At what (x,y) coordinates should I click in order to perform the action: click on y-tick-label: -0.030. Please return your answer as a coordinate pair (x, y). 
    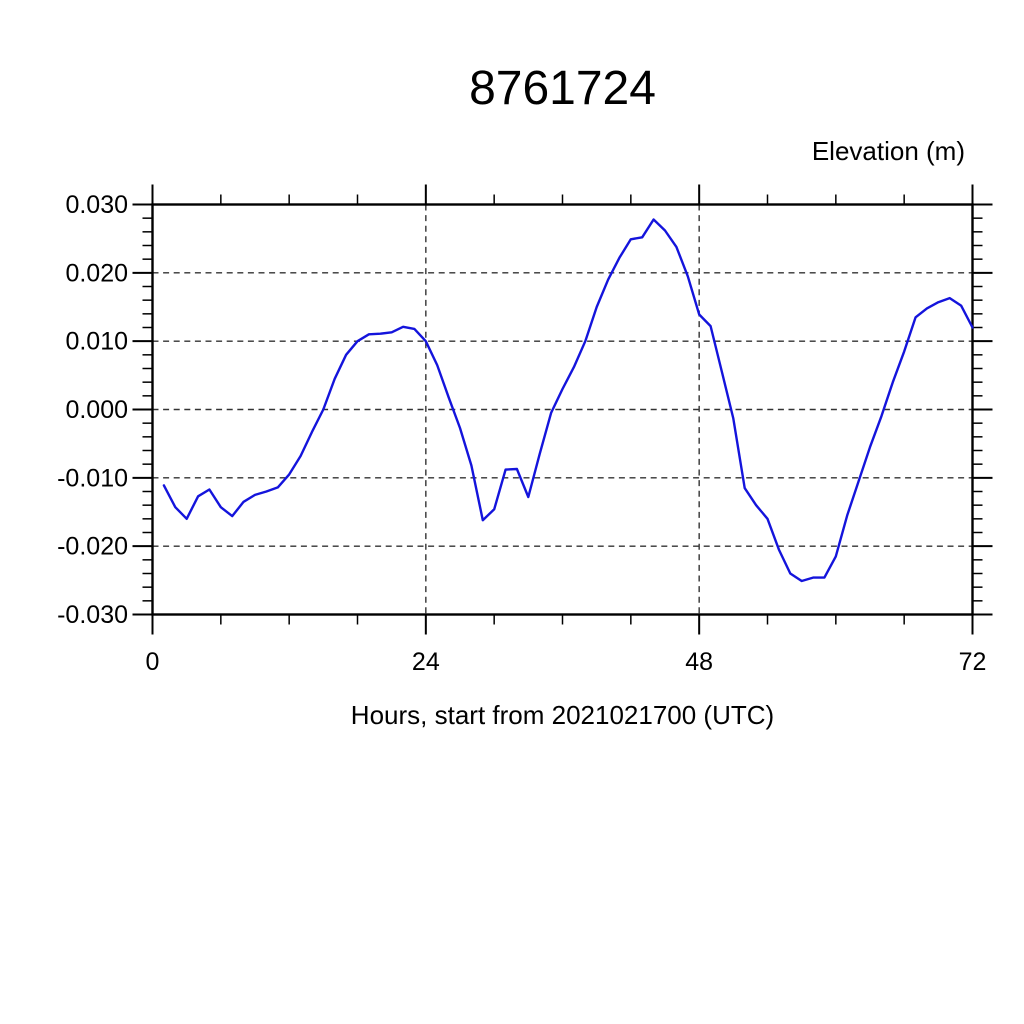
    Looking at the image, I should click on (92, 615).